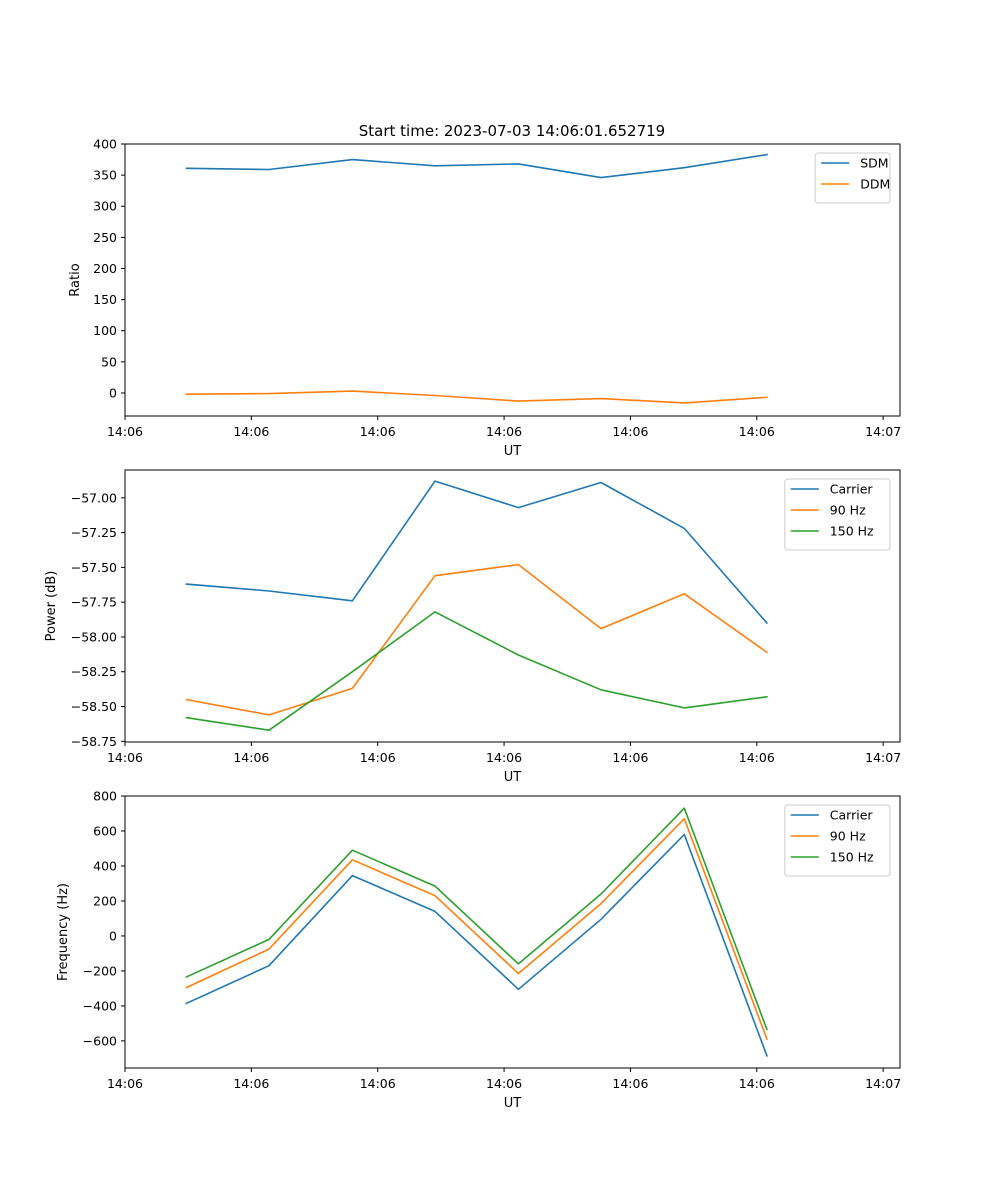 The width and height of the screenshot is (1000, 1200). Describe the element at coordinates (105, 175) in the screenshot. I see `y-tick-label: 350` at that location.